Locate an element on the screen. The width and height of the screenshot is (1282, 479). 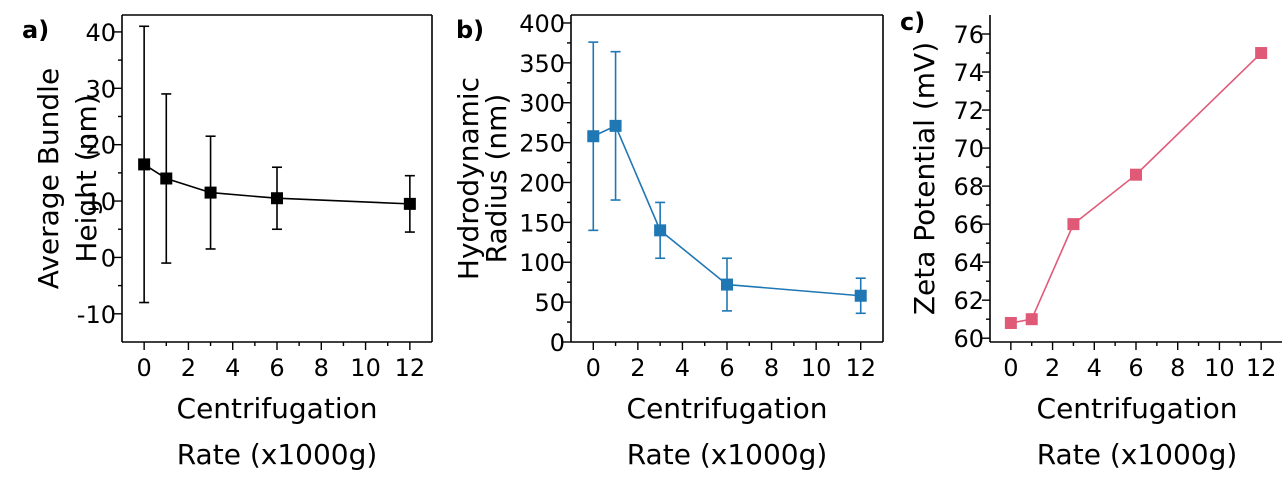
y-tick-label: 72 is located at coordinates (968, 111).